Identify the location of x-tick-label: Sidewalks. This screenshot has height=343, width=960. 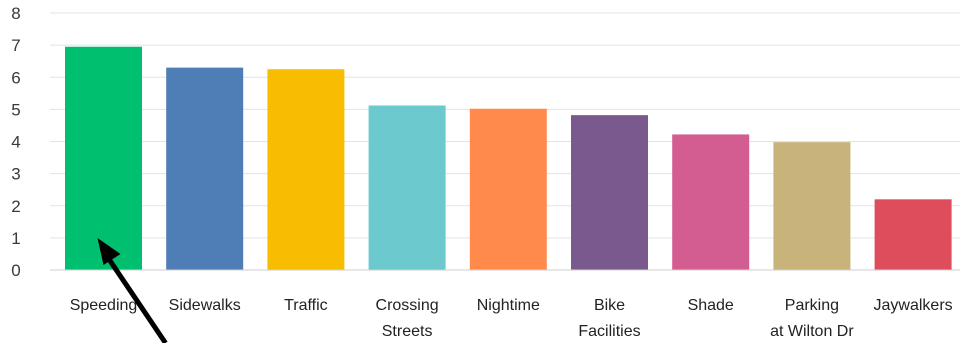
(205, 305).